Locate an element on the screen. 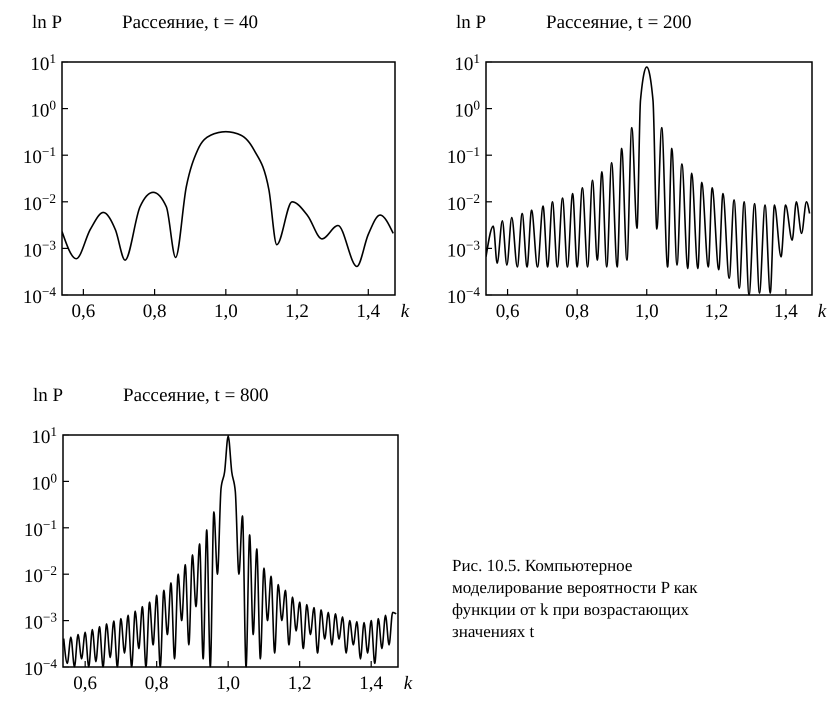  text: Рис. 10.5. Компьютерное моделирование вероятности P как функции от k при возрастающих значениях t is located at coordinates (575, 598).